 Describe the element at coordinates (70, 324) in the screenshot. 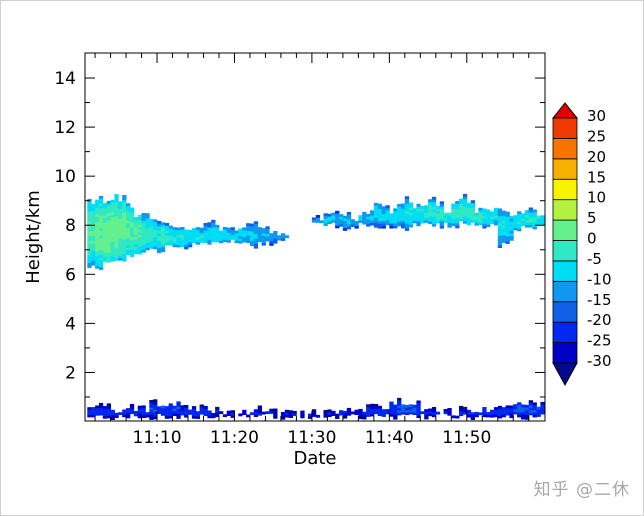

I see `y-tick-label: 4` at that location.